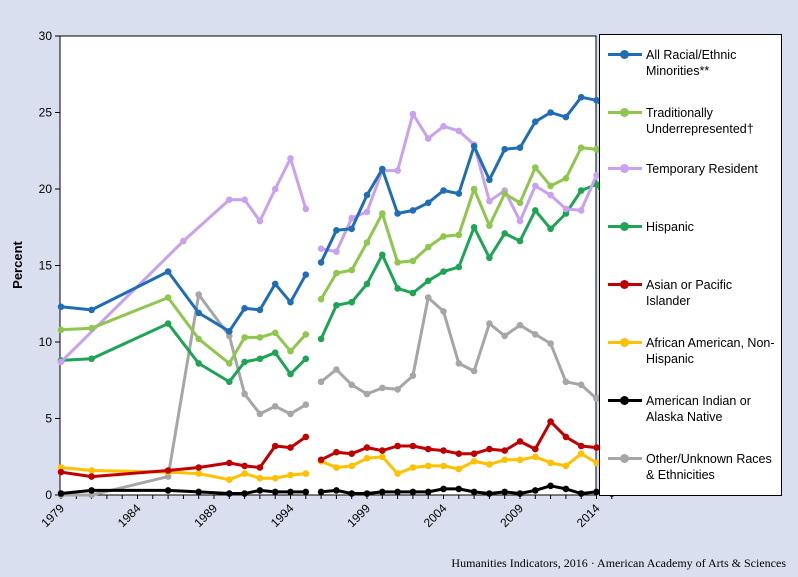  What do you see at coordinates (358, 515) in the screenshot?
I see `x-tick-label: 1999` at bounding box center [358, 515].